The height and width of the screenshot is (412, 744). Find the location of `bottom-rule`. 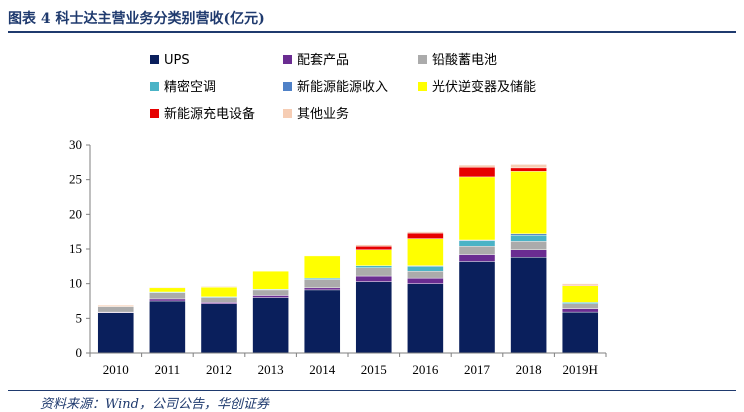

bottom-rule is located at coordinates (372, 390).